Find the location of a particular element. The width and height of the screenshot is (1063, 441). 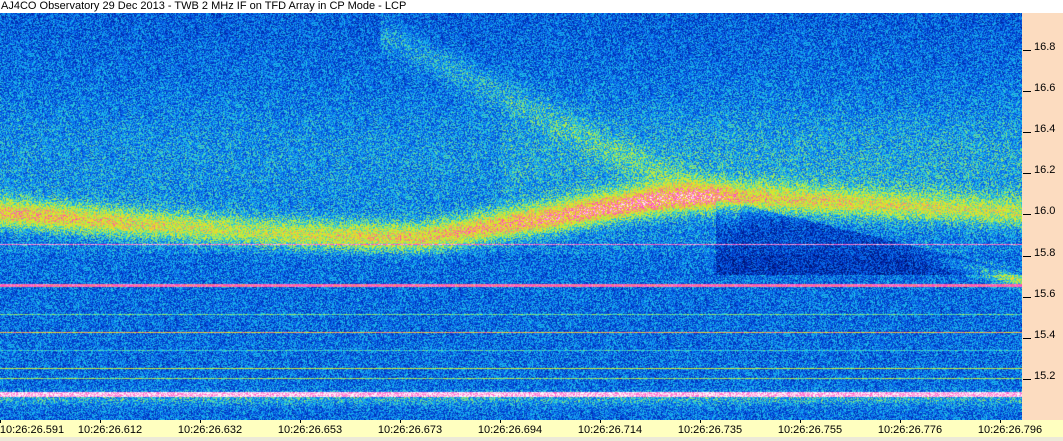

x-tick-label: 10:26:26.591 is located at coordinates (32, 430).